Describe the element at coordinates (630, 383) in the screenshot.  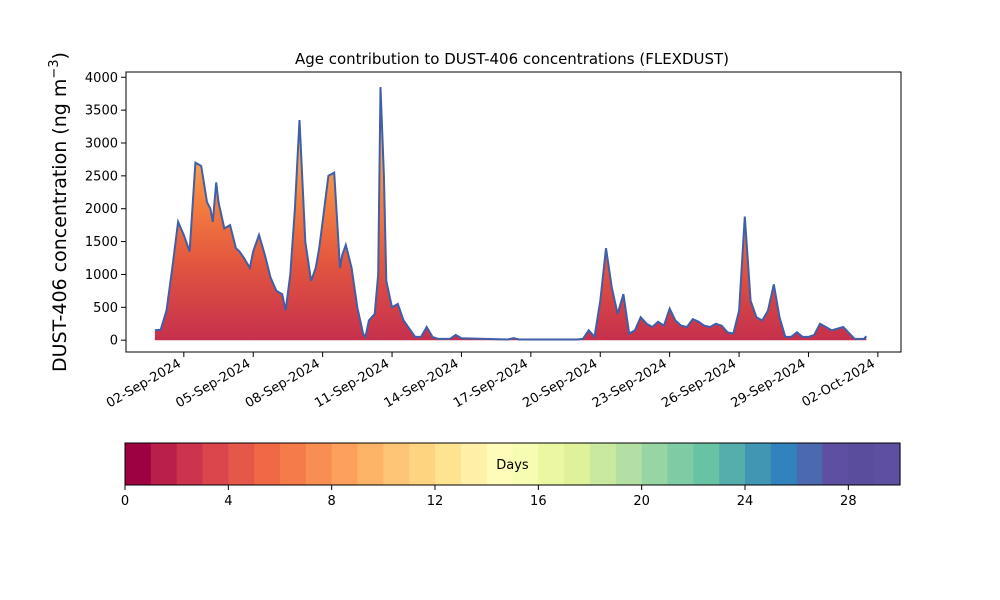
I see `x-tick-label: 23-Sep-2024` at that location.